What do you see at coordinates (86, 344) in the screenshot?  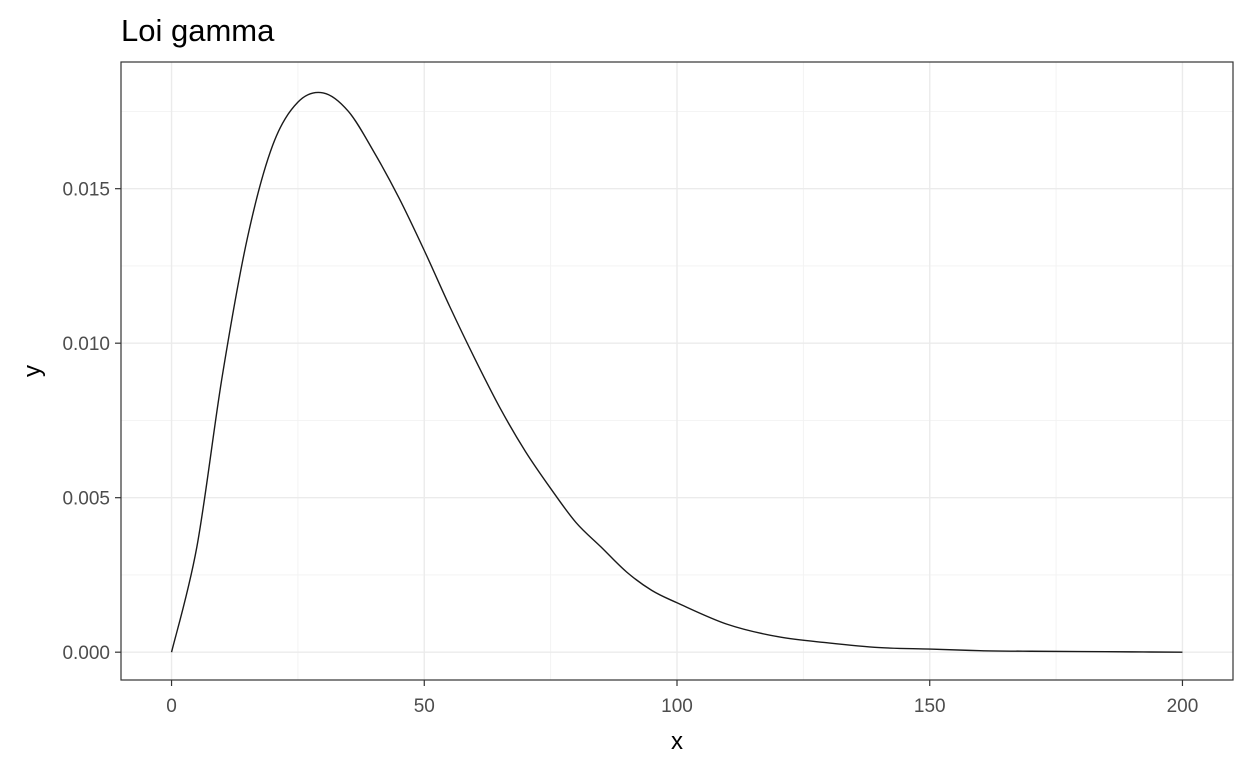 I see `y-tick-label: 0.010` at bounding box center [86, 344].